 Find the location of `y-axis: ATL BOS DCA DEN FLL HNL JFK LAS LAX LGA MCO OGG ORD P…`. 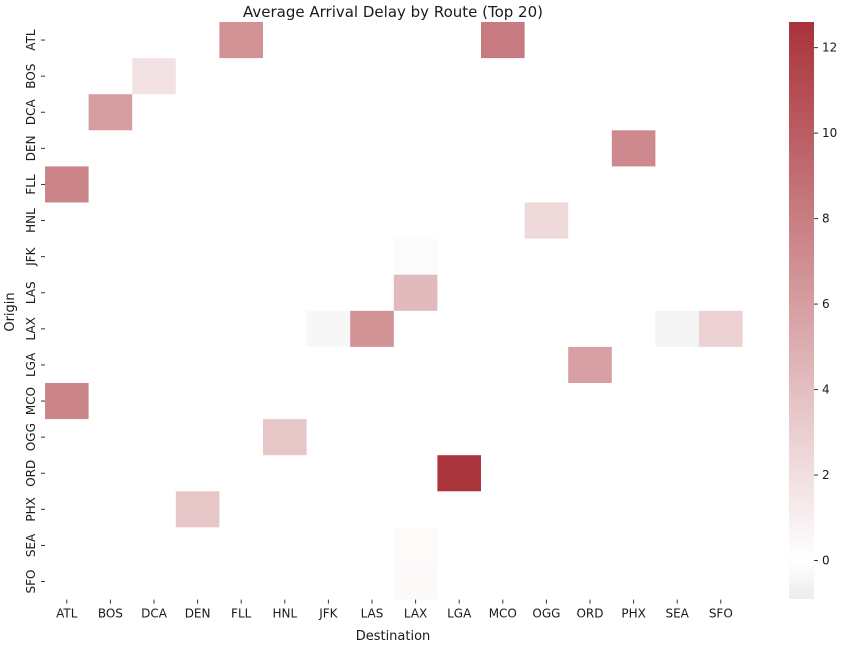

y-axis: ATL BOS DCA DEN FLL HNL JFK LAS LAX LGA MCO OGG ORD P… is located at coordinates (34, 311).